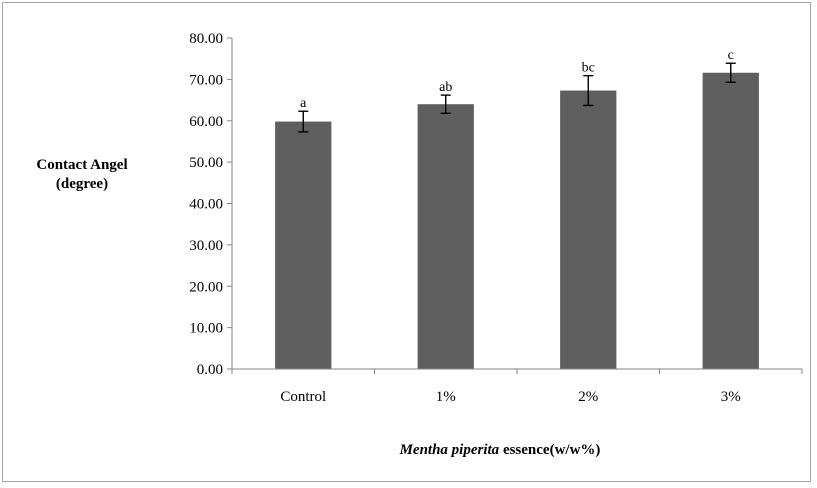 This screenshot has height=488, width=817. I want to click on significance-label: c, so click(731, 55).